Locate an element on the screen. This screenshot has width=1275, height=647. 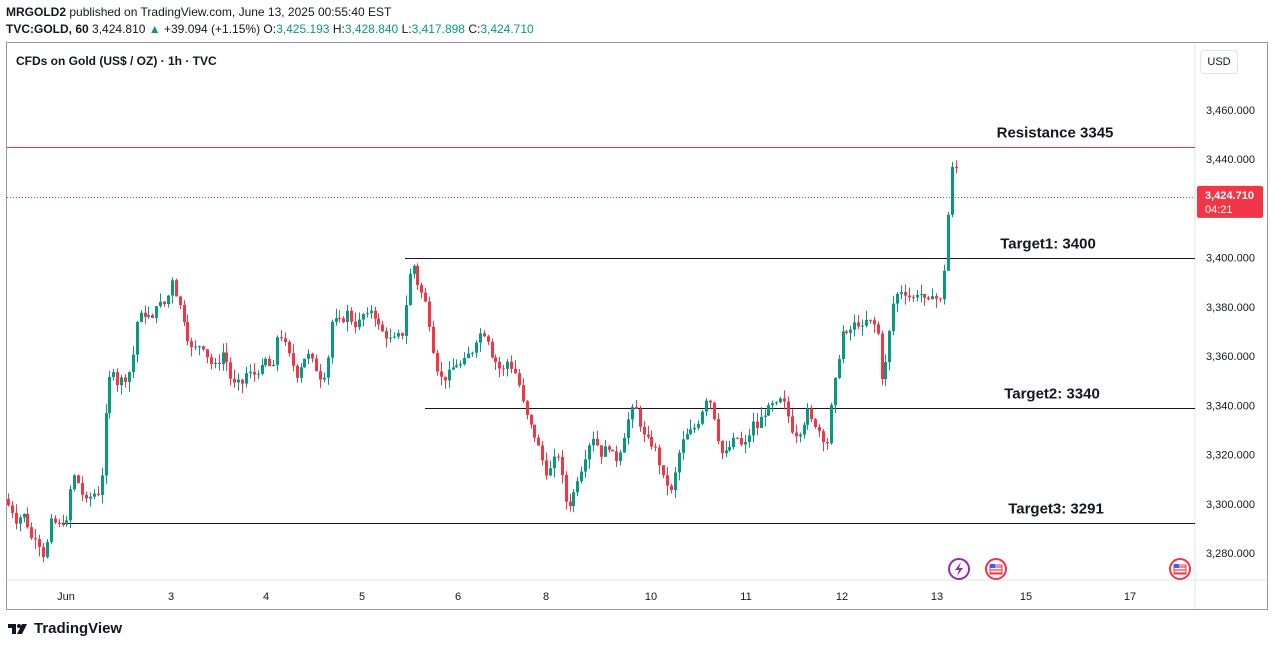
tradingview-logo: TradingView is located at coordinates (65, 628).